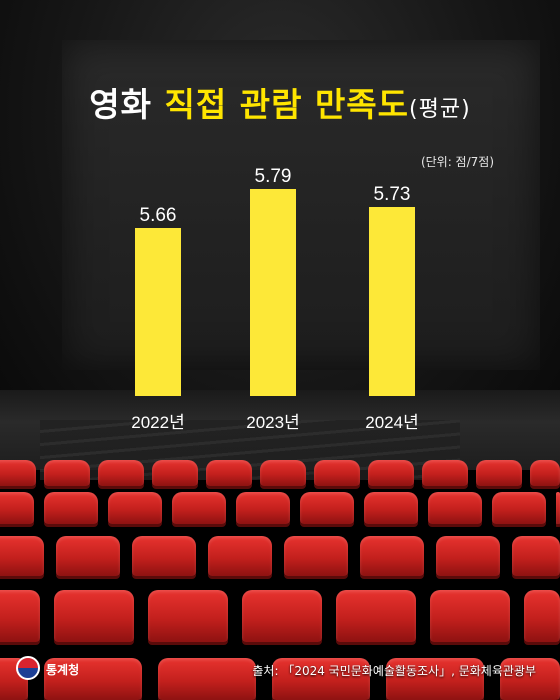 This screenshot has height=700, width=560. What do you see at coordinates (394, 671) in the screenshot?
I see `source-note: 출처: 「2024 국민문화예술활동조사」, 문화체육관광부` at bounding box center [394, 671].